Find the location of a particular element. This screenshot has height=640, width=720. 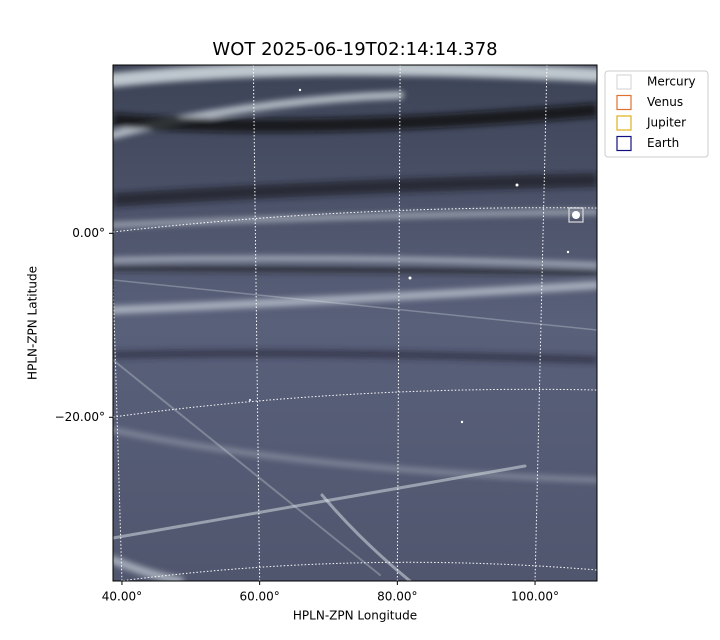

legend: Mercury Venus Jupiter Earth is located at coordinates (656, 114).